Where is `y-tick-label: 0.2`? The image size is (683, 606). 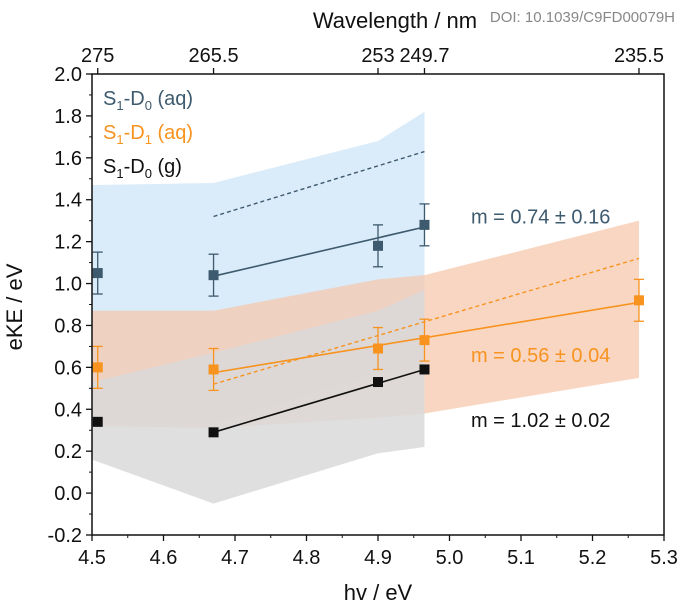 y-tick-label: 0.2 is located at coordinates (68, 452).